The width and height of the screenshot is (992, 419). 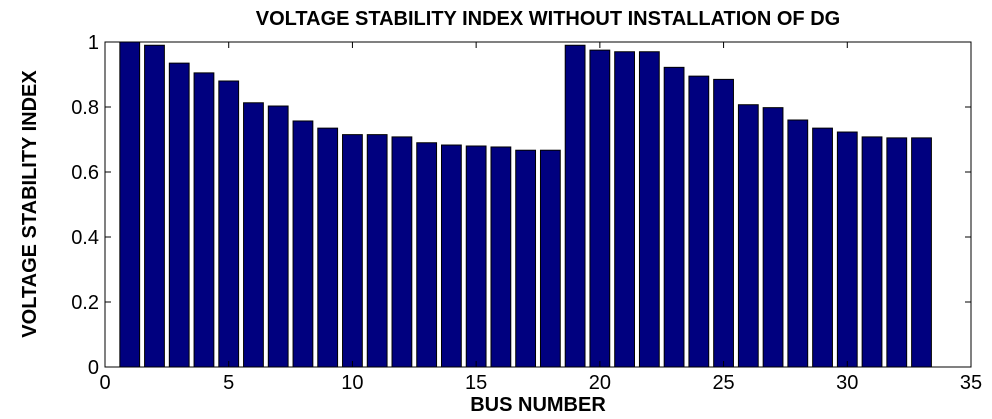 What do you see at coordinates (85, 173) in the screenshot?
I see `y-tick-label-0.6: 0.6` at bounding box center [85, 173].